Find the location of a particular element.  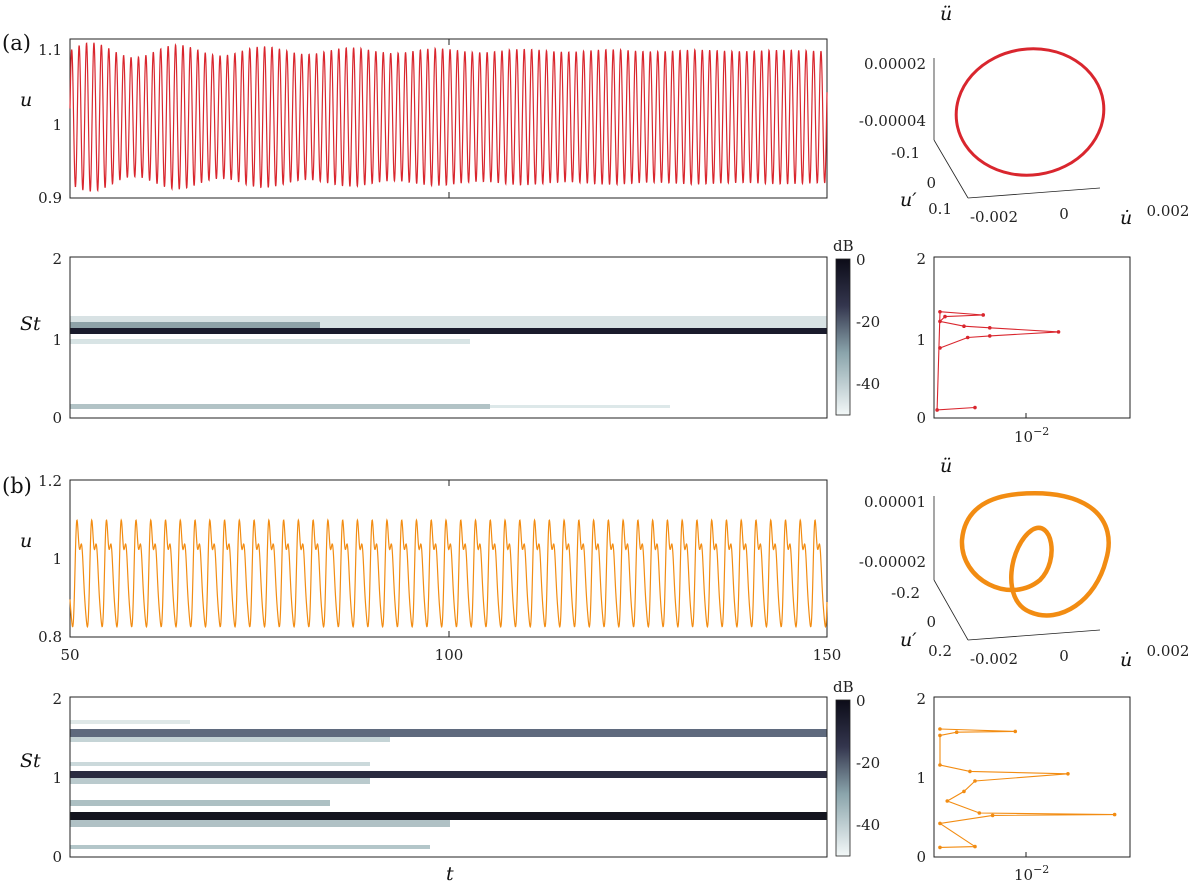

b-phase-xlabel: u̇ is located at coordinates (1126, 660).